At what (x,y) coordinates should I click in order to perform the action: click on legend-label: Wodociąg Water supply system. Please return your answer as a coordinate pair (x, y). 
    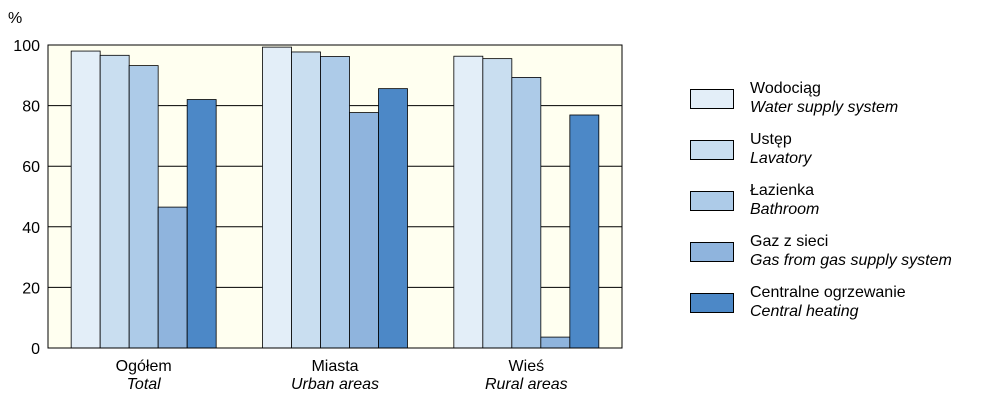
    Looking at the image, I should click on (824, 98).